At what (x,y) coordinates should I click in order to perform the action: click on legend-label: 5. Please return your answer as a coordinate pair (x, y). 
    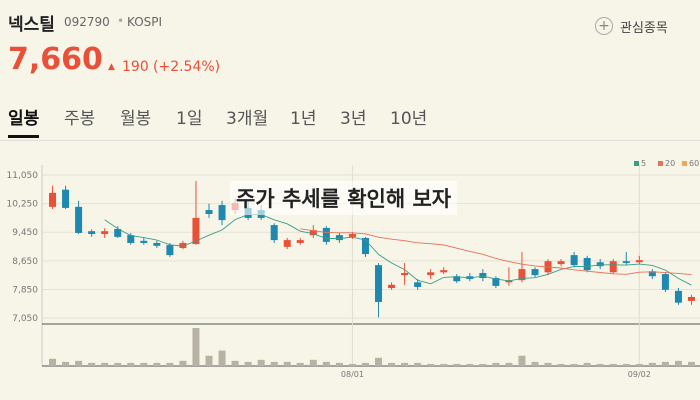
    Looking at the image, I should click on (643, 163).